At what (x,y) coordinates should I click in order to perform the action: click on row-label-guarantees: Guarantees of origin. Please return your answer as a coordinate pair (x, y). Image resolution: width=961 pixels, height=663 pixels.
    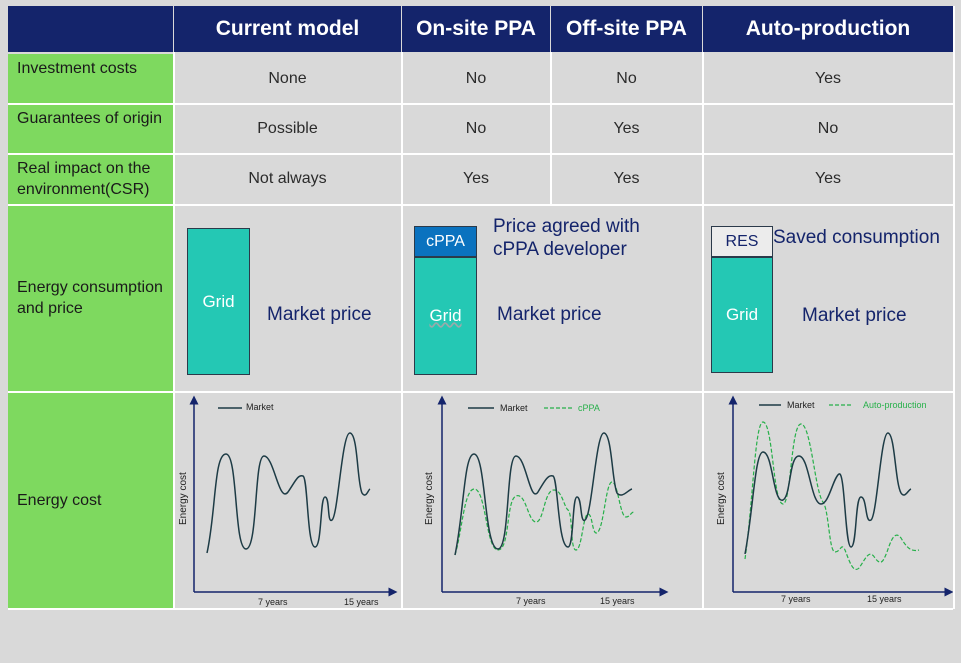
    Looking at the image, I should click on (90, 128).